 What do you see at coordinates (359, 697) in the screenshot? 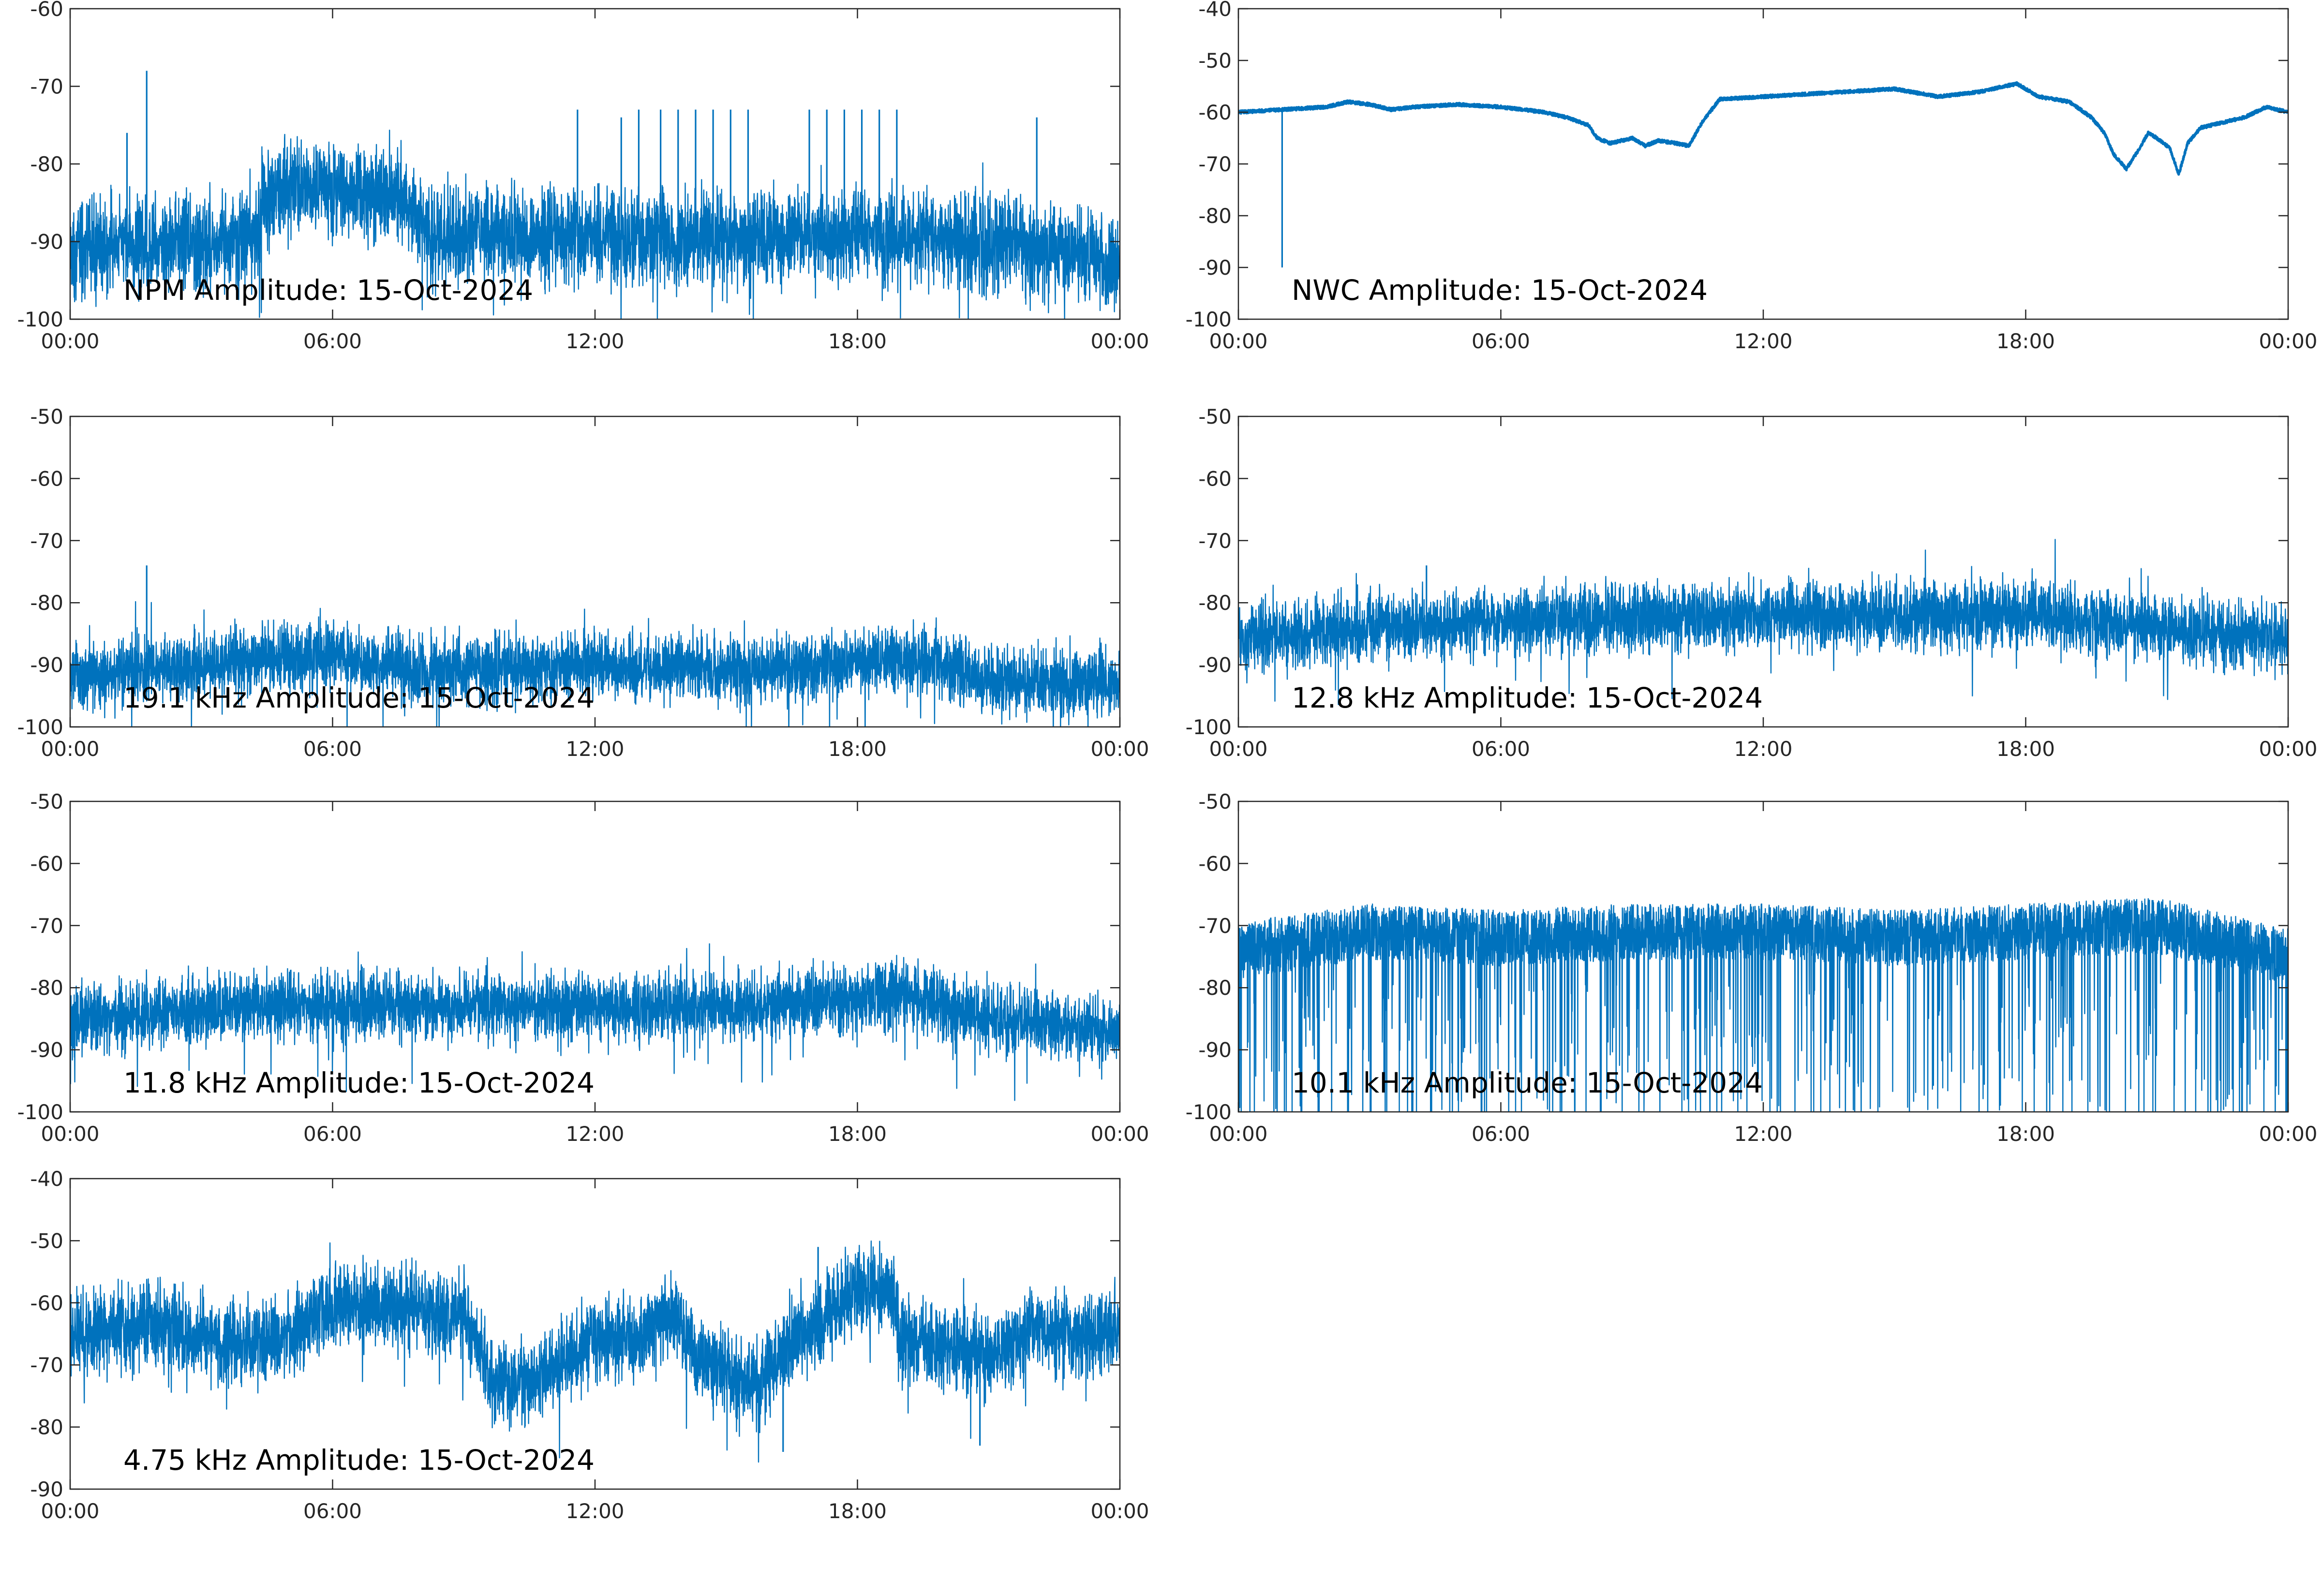
I see `chart-title: 19.1 kHz Amplitude: 15-Oct-2024` at bounding box center [359, 697].